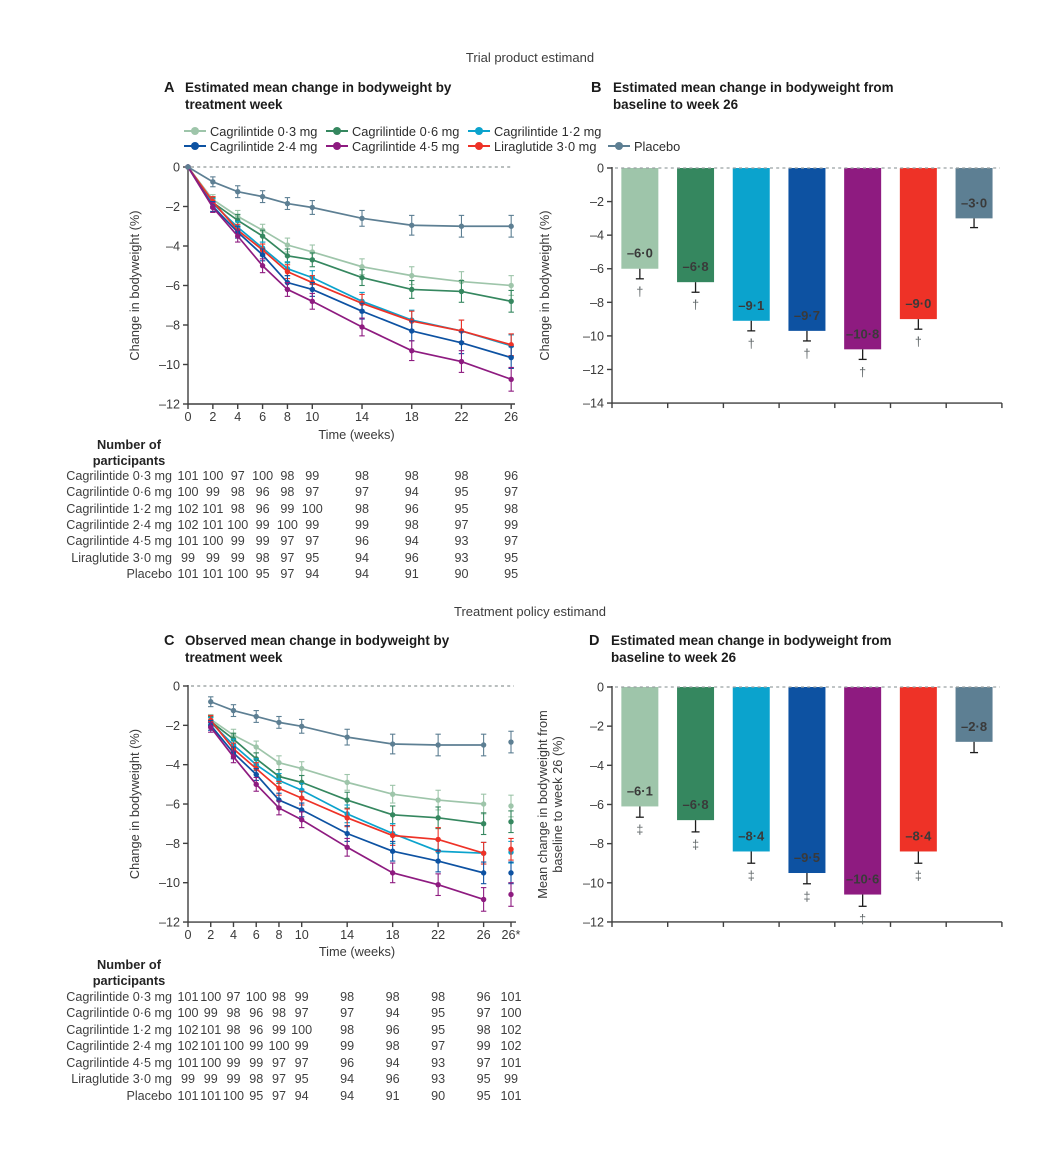 This screenshot has height=1165, width=1060. I want to click on legend-dot-marker-icon, so click(479, 130).